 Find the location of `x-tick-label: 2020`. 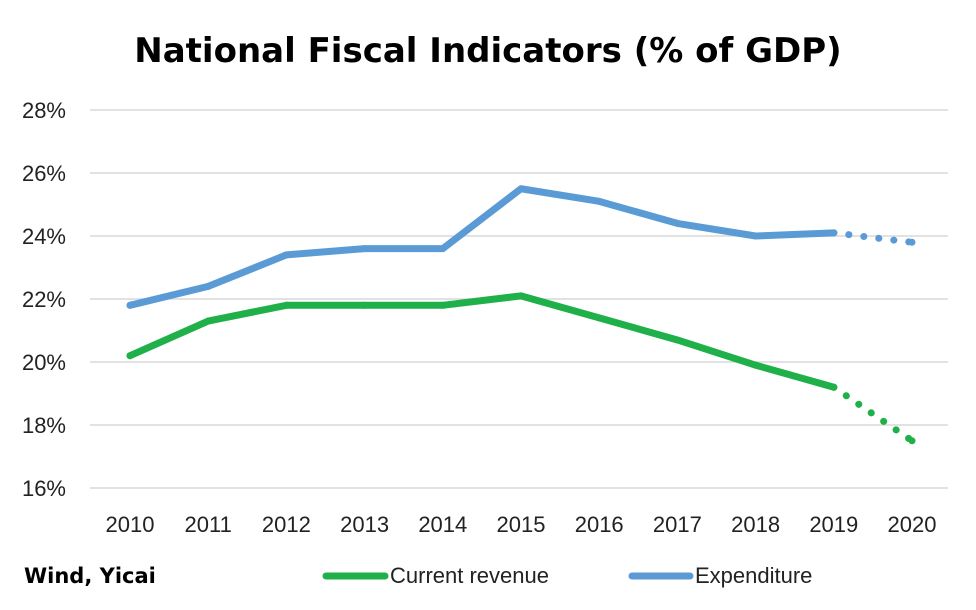

x-tick-label: 2020 is located at coordinates (912, 524).